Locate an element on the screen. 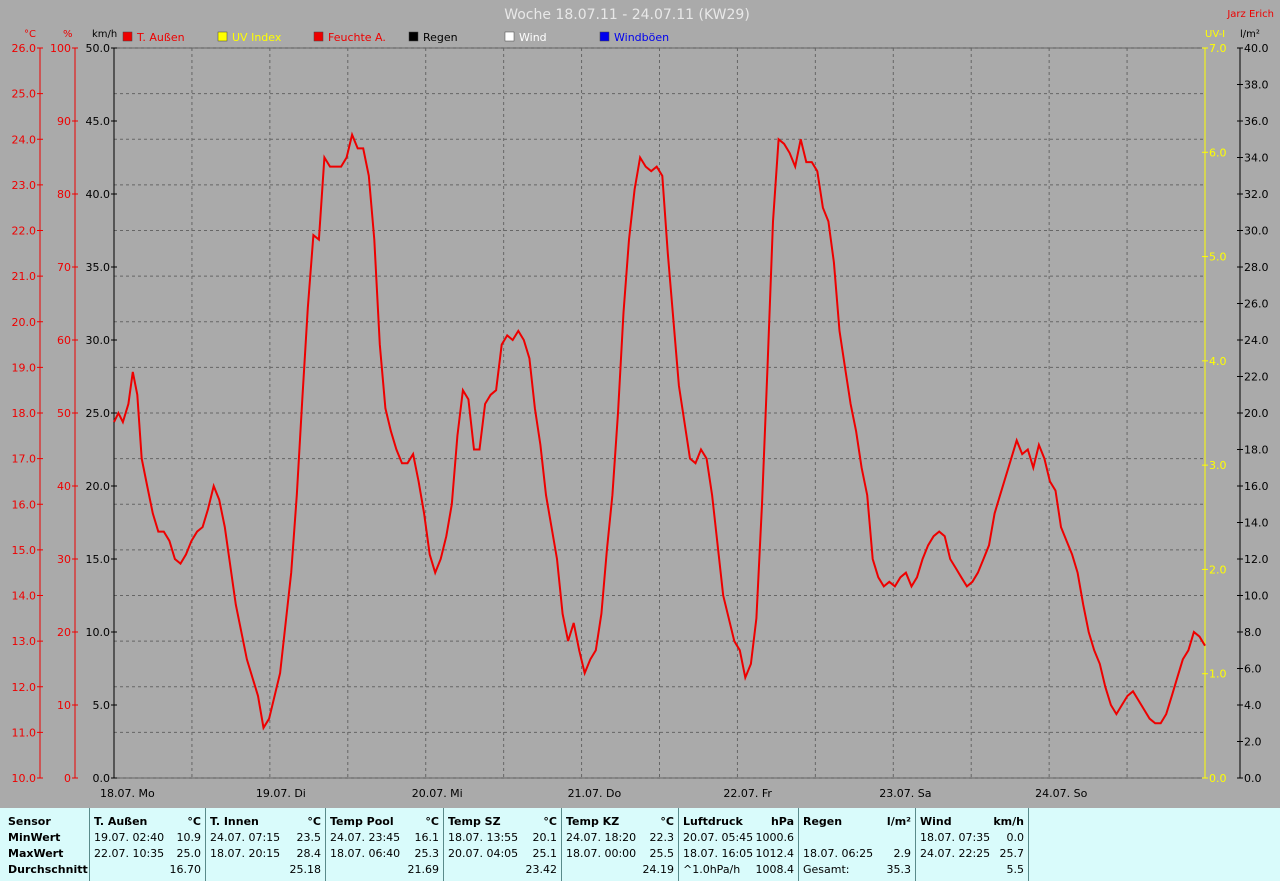 Image resolution: width=1280 pixels, height=881 pixels. column-unit: l/m² is located at coordinates (898, 821).